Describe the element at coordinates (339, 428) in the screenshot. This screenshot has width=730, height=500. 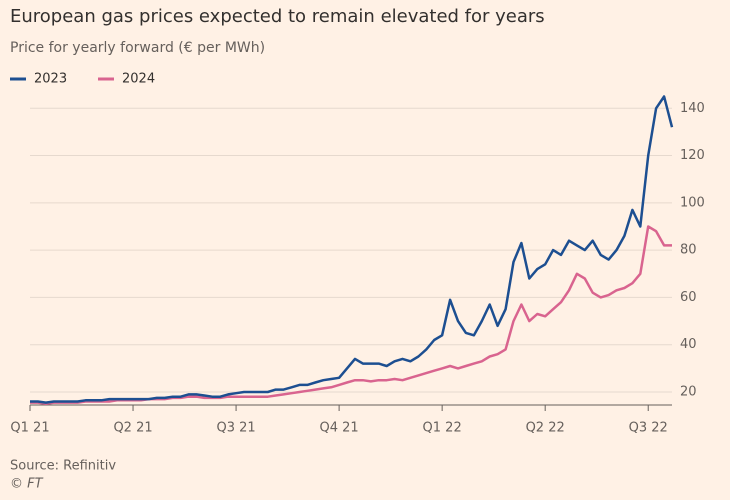
I see `x-tick-label: Q4 21` at that location.